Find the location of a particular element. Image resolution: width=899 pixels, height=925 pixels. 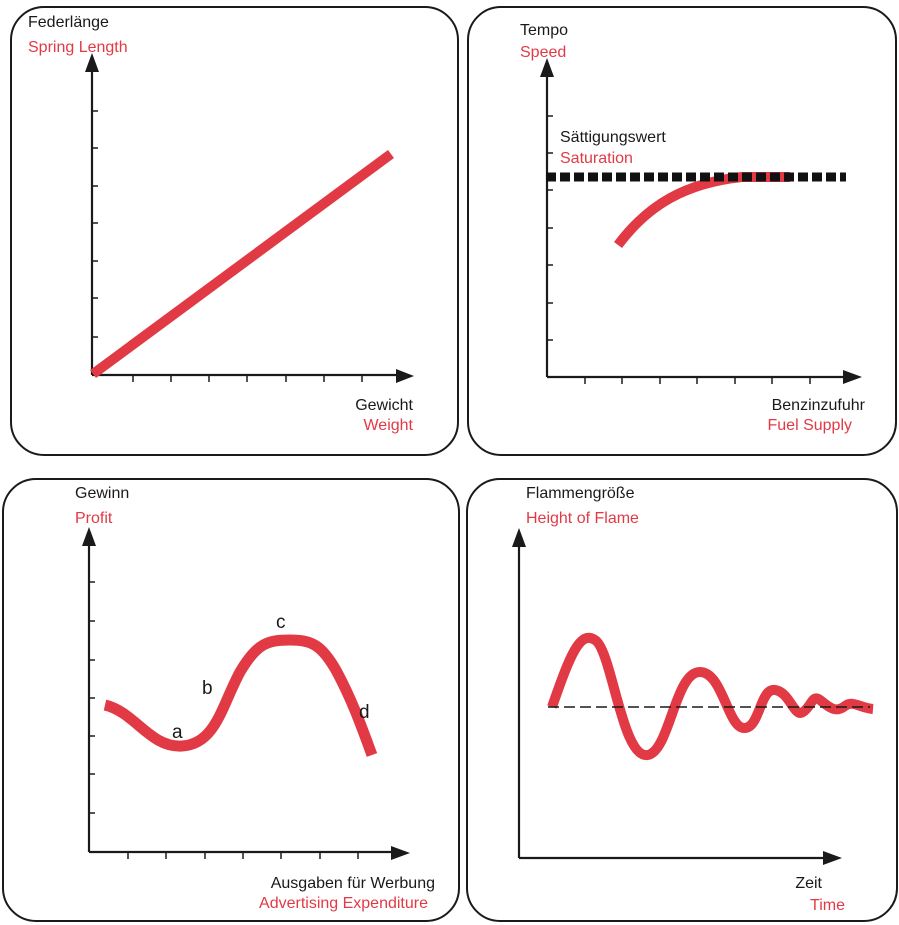

x-axis-label-de: Ausgaben für Werbung is located at coordinates (352, 883).